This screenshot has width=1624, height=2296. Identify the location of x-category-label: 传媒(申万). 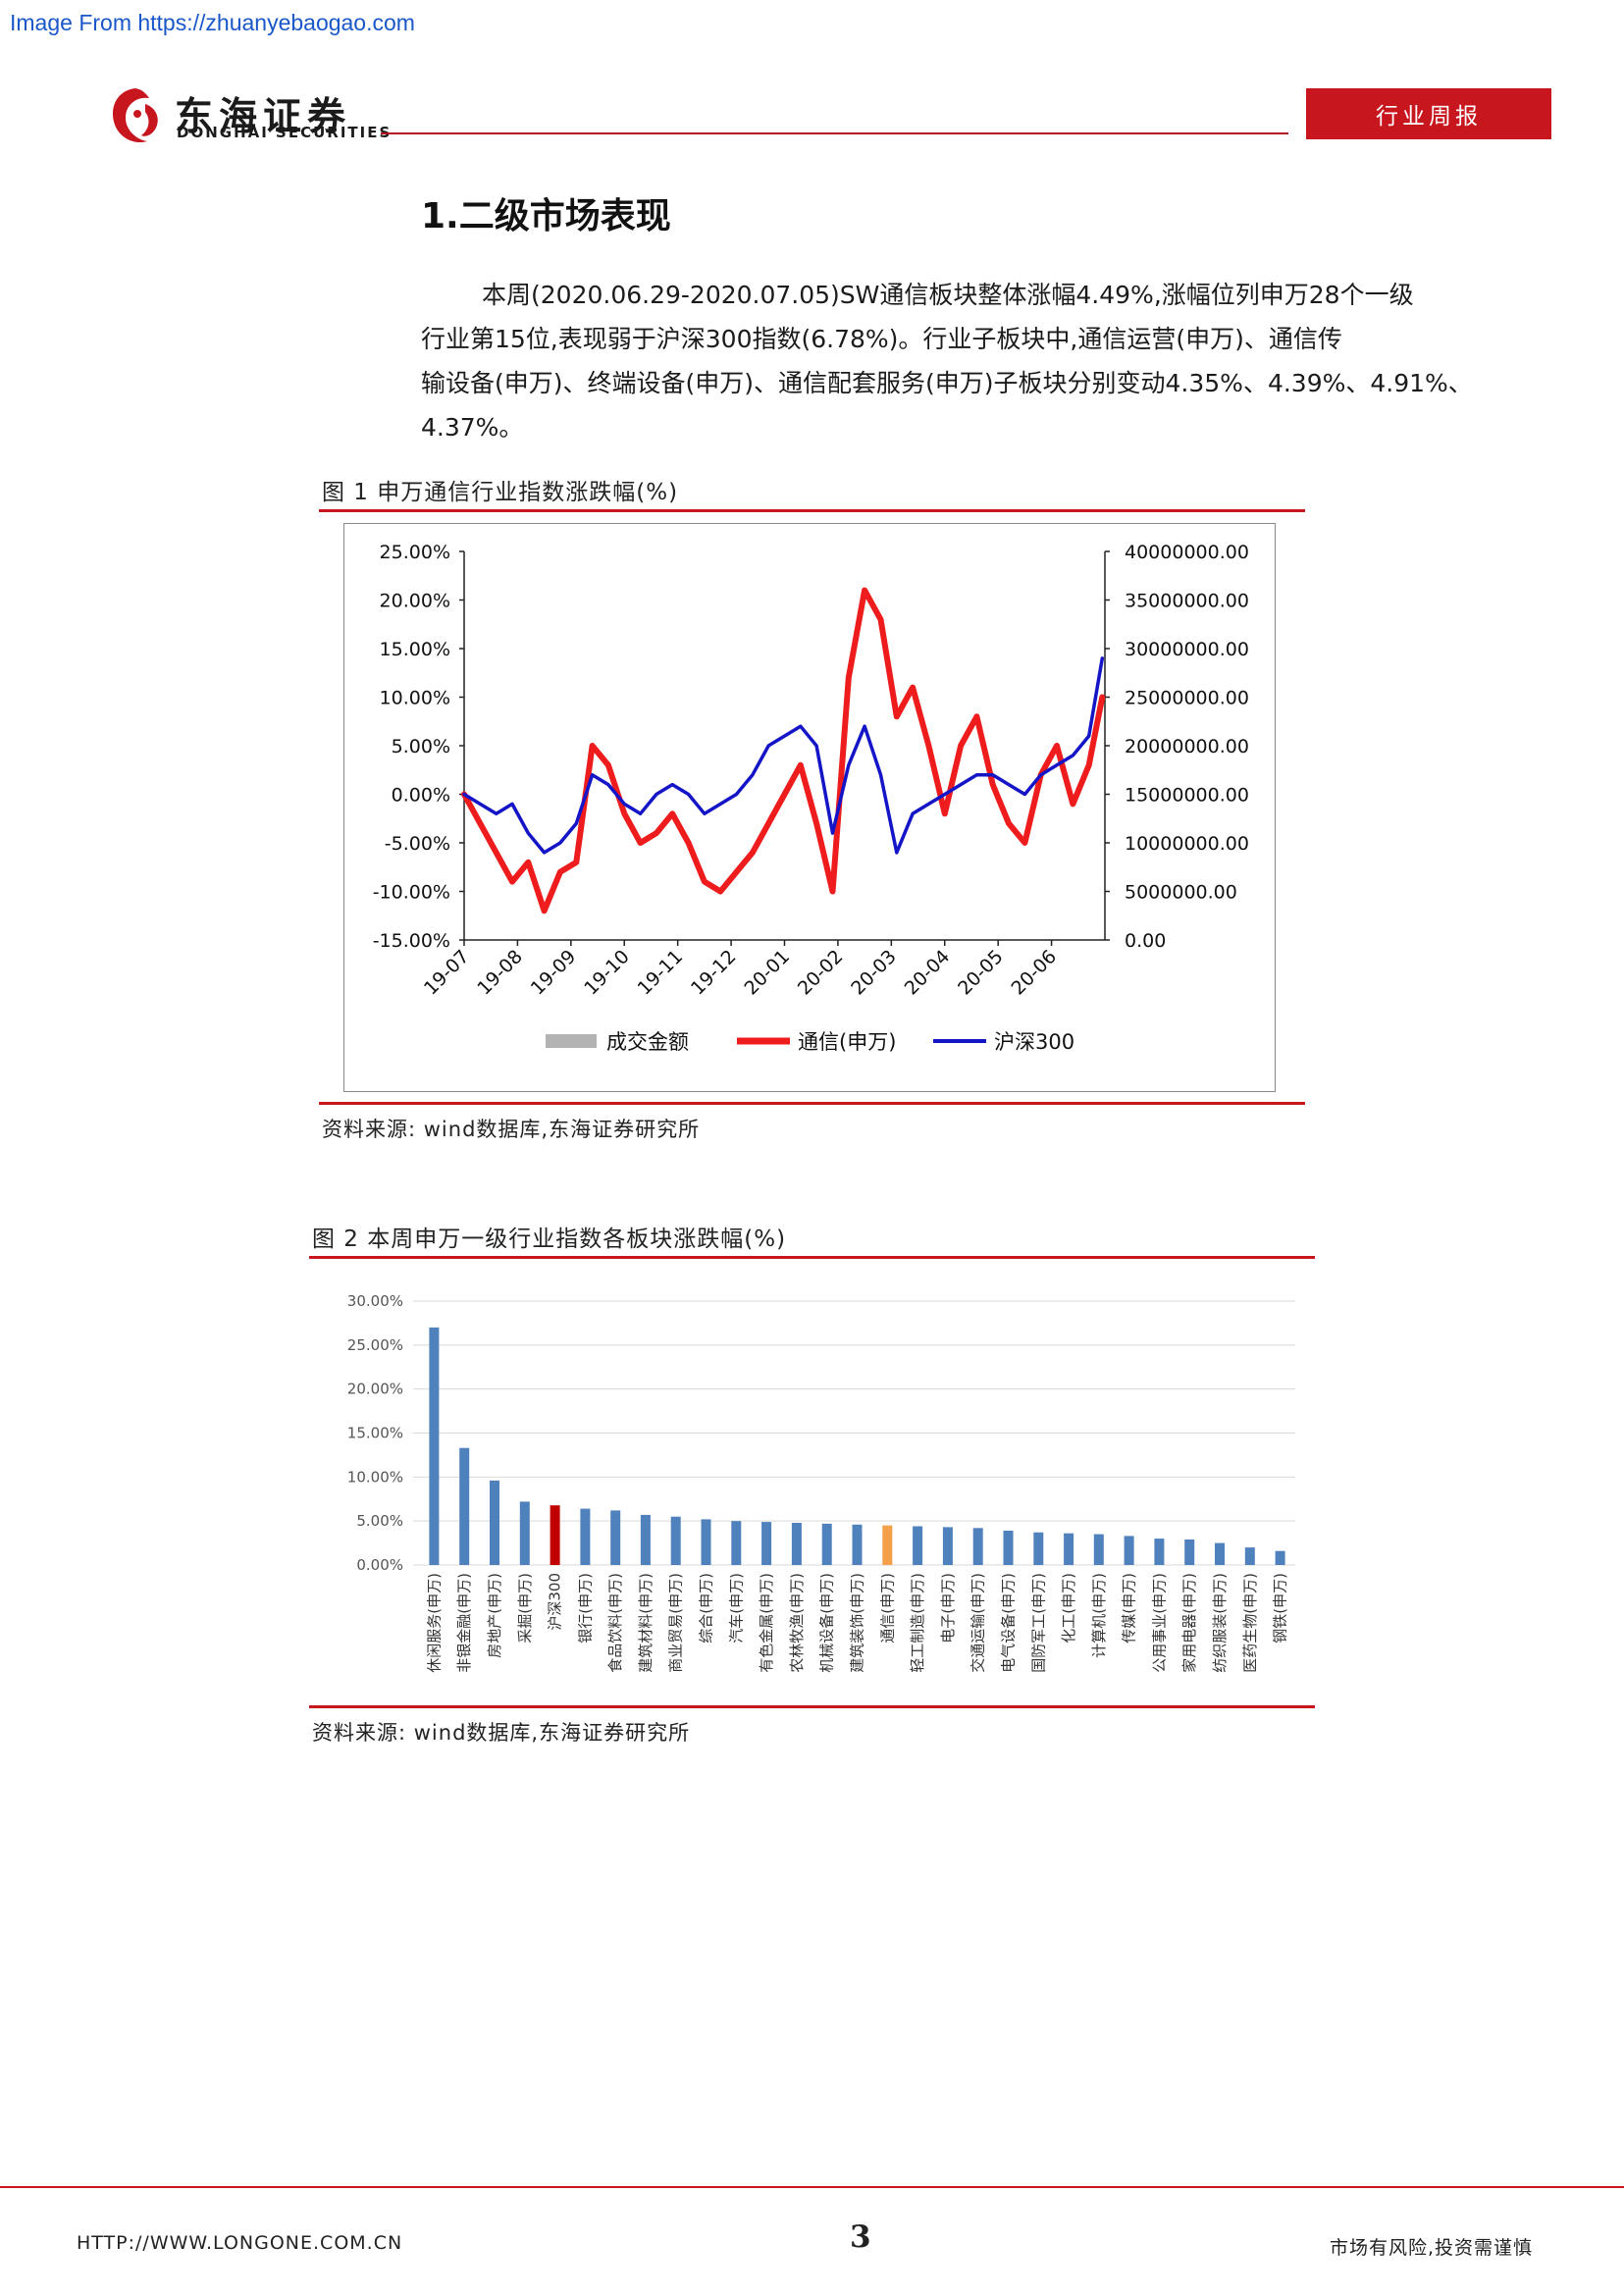
(1129, 1608).